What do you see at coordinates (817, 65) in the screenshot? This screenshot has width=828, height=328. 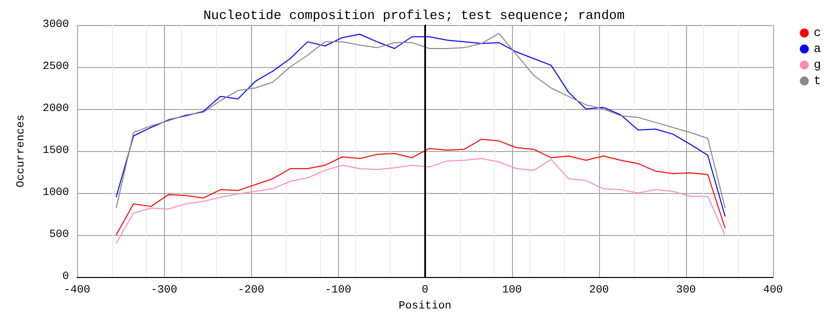 I see `legend-label: g` at bounding box center [817, 65].